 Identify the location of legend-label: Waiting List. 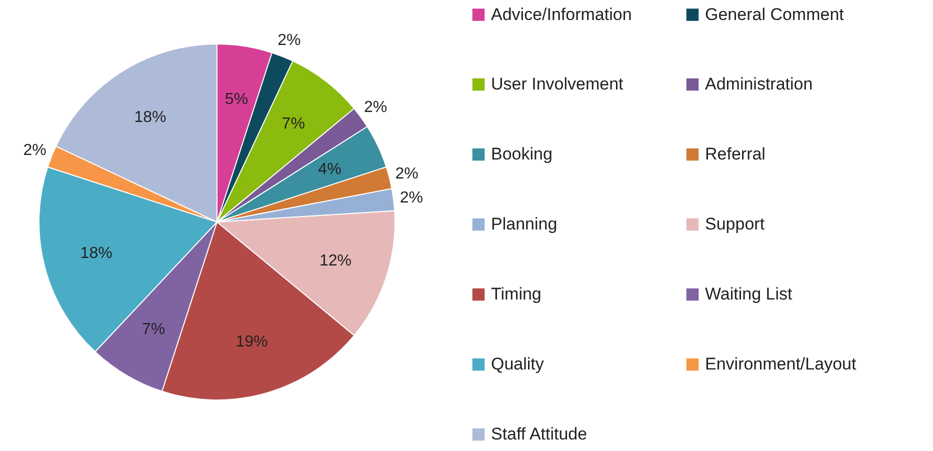
(749, 294).